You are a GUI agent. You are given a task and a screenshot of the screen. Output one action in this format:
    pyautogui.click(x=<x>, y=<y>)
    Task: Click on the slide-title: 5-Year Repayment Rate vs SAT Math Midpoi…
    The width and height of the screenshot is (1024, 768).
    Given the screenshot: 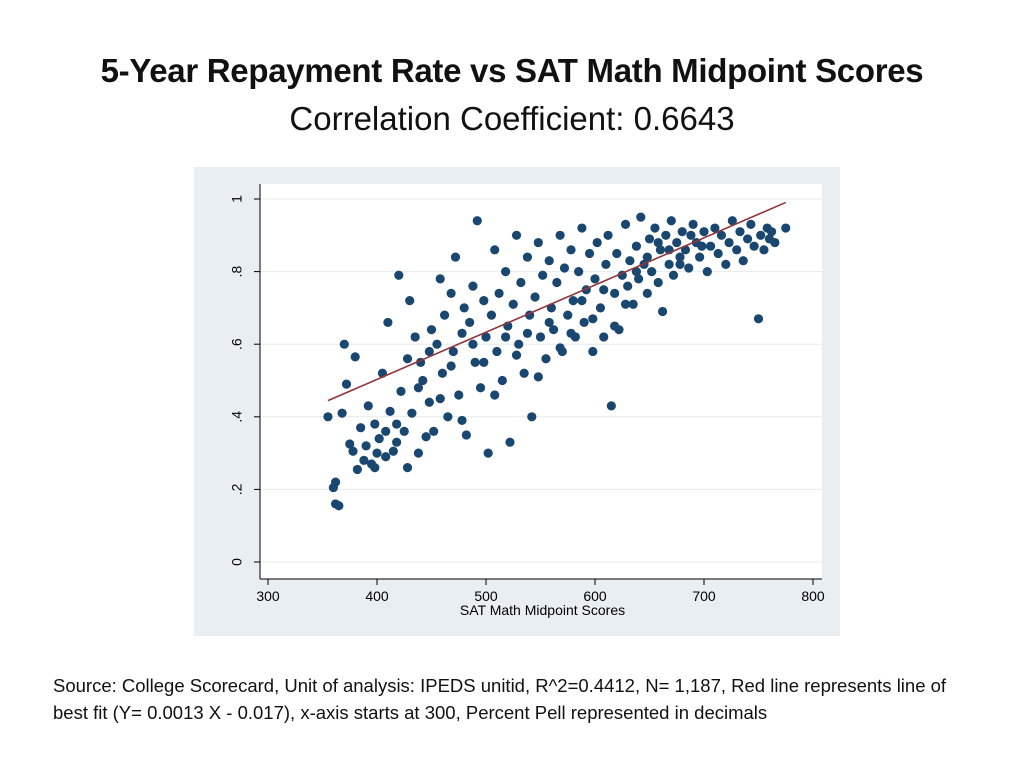 What is the action you would take?
    pyautogui.click(x=512, y=70)
    